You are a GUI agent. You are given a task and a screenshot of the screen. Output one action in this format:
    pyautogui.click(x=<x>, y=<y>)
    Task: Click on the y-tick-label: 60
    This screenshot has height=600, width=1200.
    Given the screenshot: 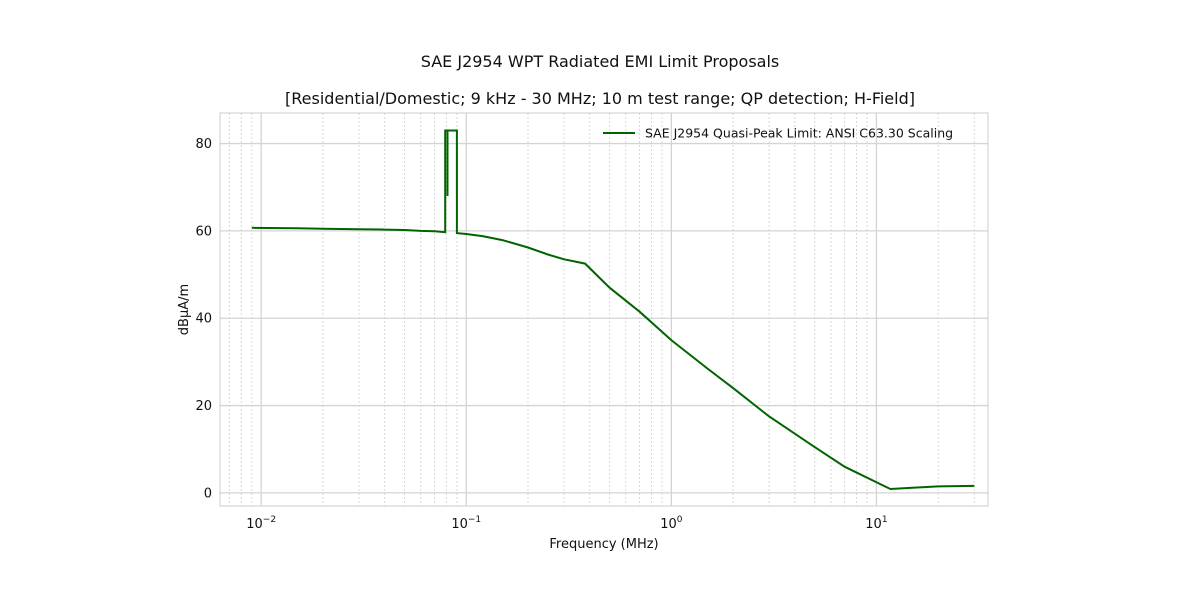 What is the action you would take?
    pyautogui.click(x=203, y=231)
    